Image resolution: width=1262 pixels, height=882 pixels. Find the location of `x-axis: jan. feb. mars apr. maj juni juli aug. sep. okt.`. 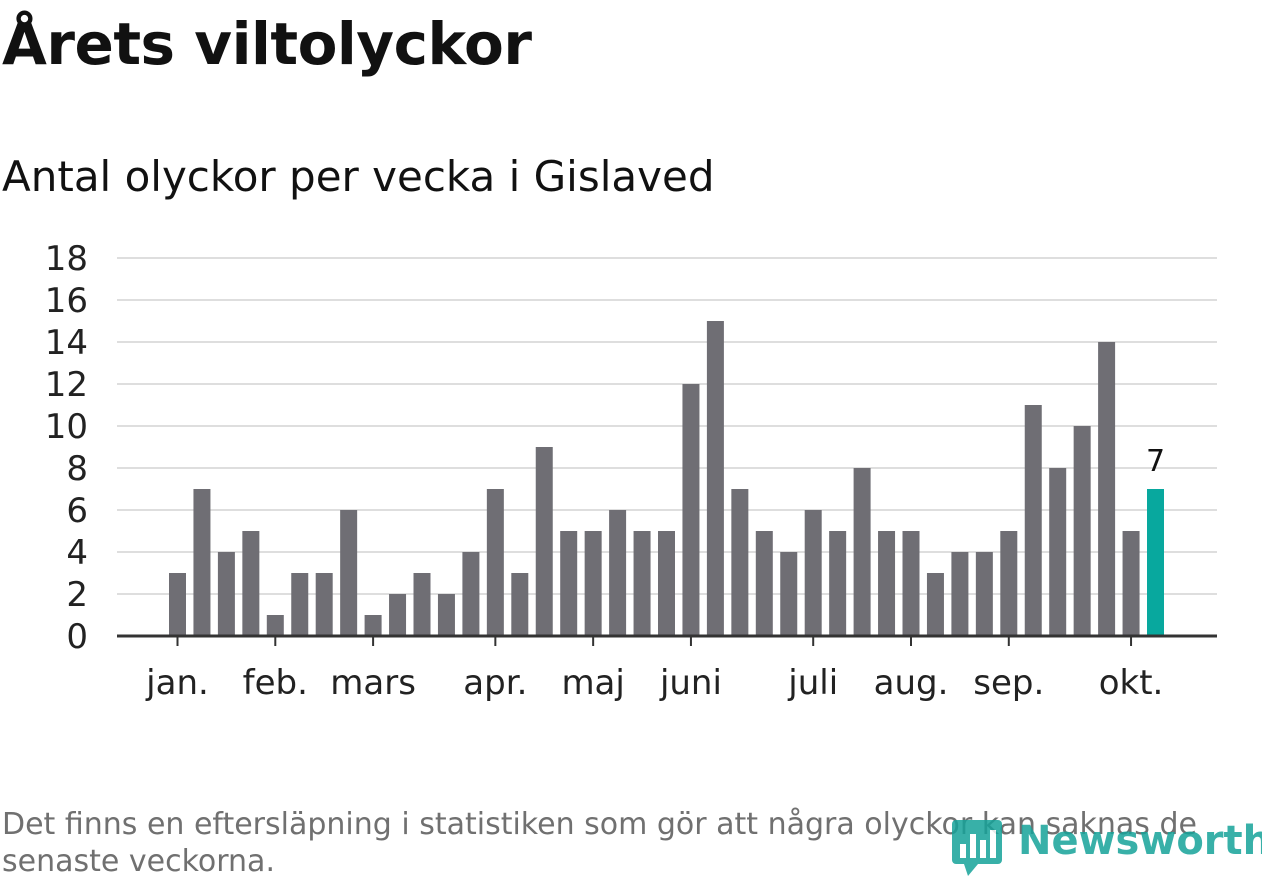

x-axis: jan. feb. mars apr. maj juni juli aug. sep. okt. is located at coordinates (667, 668).